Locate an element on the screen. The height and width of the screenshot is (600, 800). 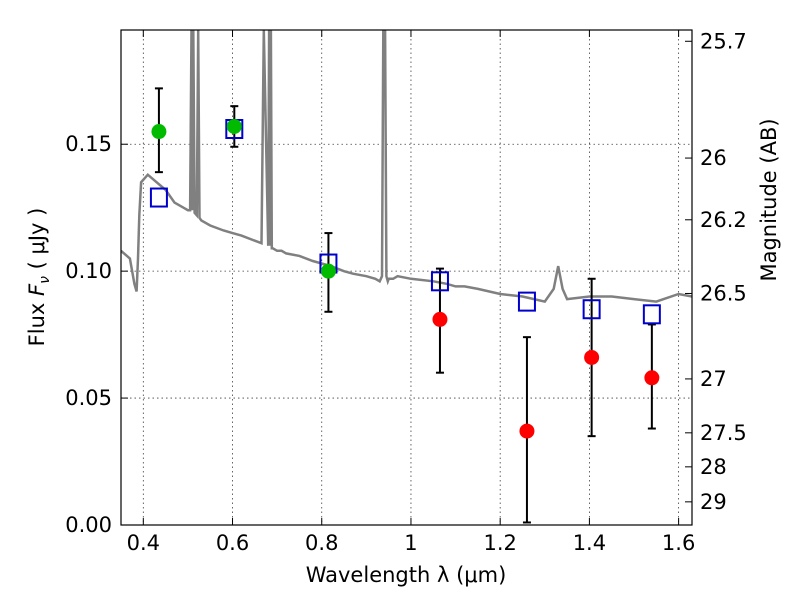
right-tick-label: 26 is located at coordinates (713, 158).